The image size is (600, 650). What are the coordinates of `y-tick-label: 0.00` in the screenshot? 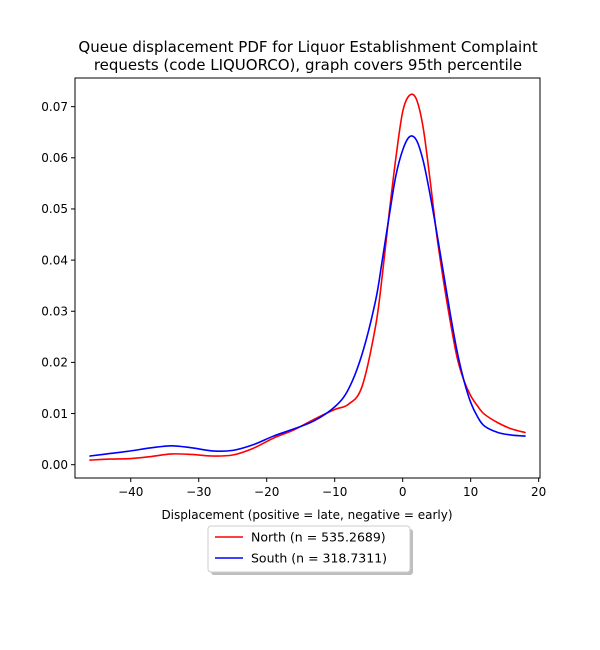 It's located at (54, 465).